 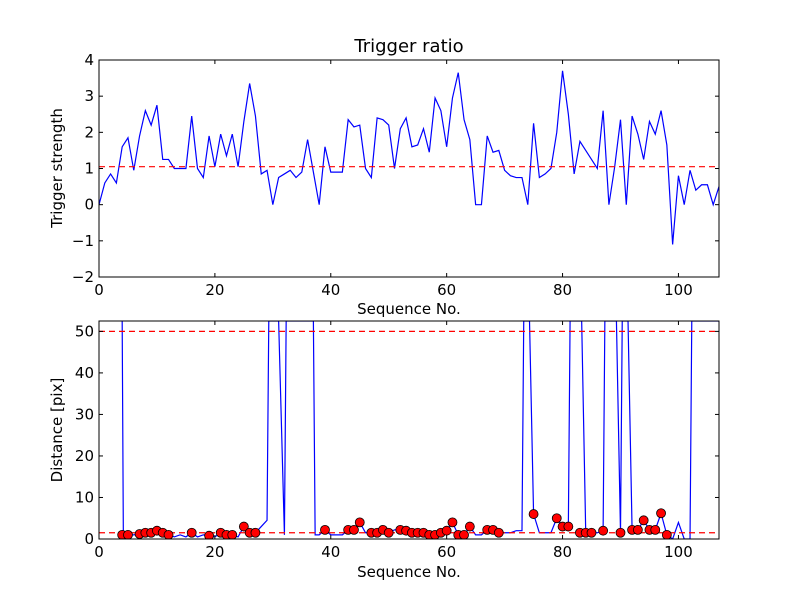 I want to click on top-x-tick-label: 20, so click(x=214, y=290).